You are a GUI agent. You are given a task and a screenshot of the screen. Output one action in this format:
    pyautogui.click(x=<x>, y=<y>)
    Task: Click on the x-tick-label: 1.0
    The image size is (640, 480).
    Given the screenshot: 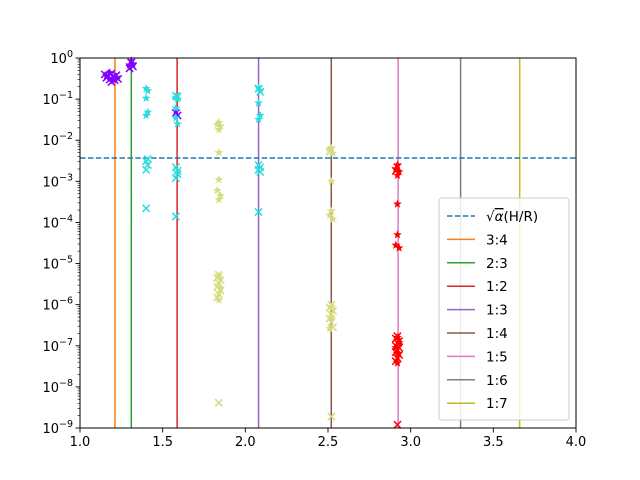 What is the action you would take?
    pyautogui.click(x=80, y=442)
    